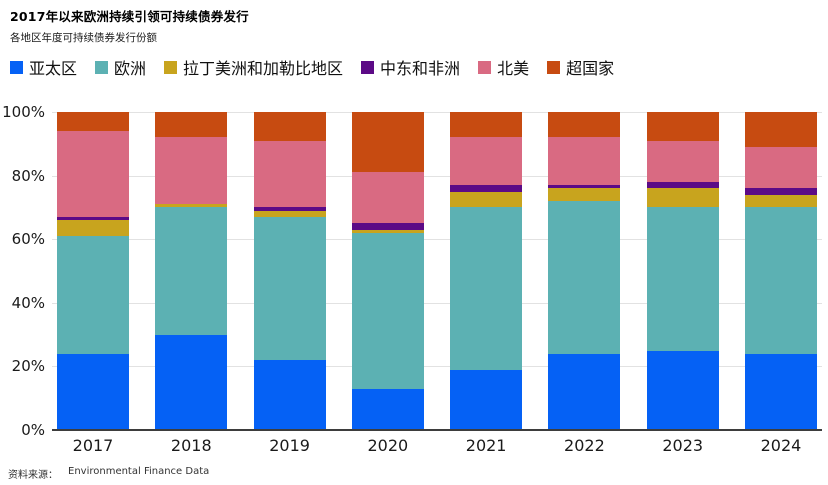  What do you see at coordinates (23, 112) in the screenshot?
I see `y-axis-tick-label: 100%` at bounding box center [23, 112].